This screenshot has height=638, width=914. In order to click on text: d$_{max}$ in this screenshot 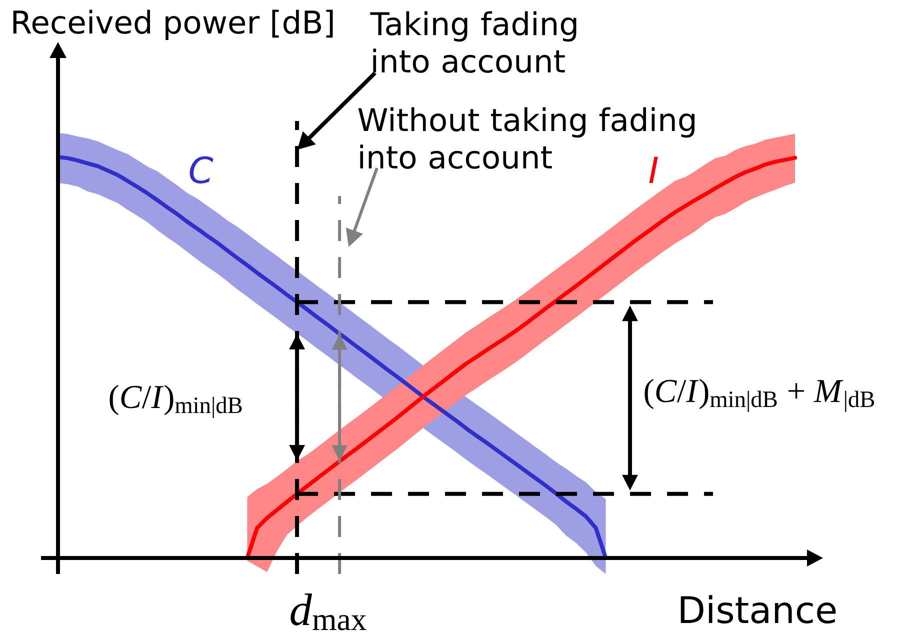, I will do `click(328, 612)`.